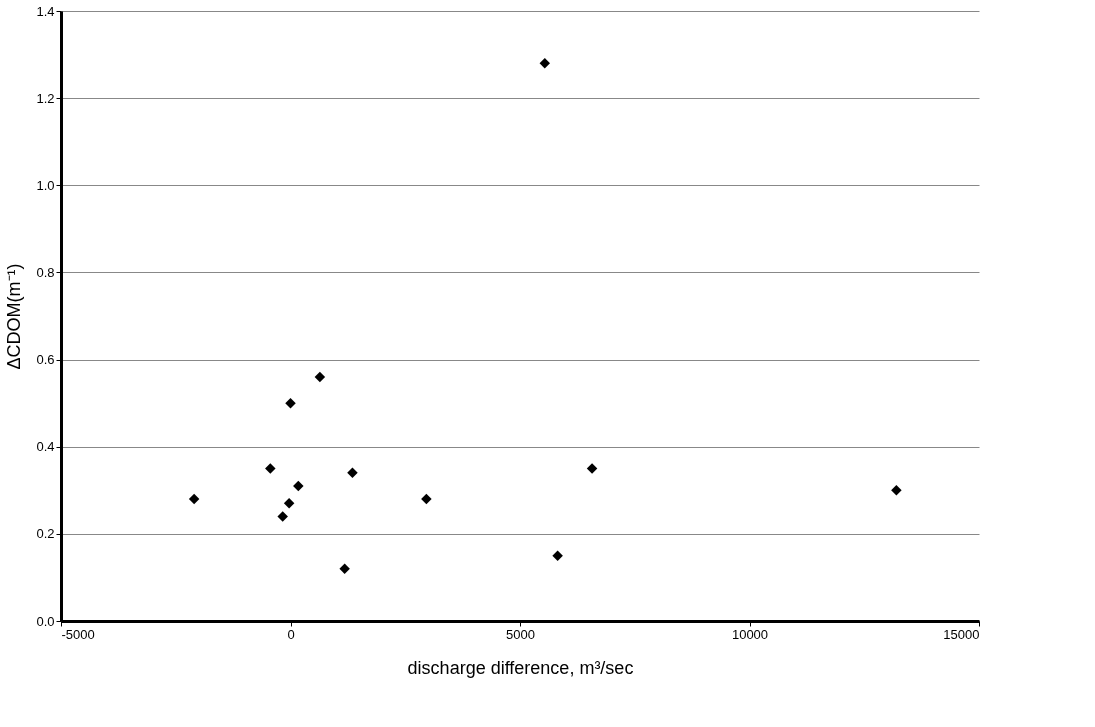  I want to click on x-tick-label: 10000, so click(750, 634).